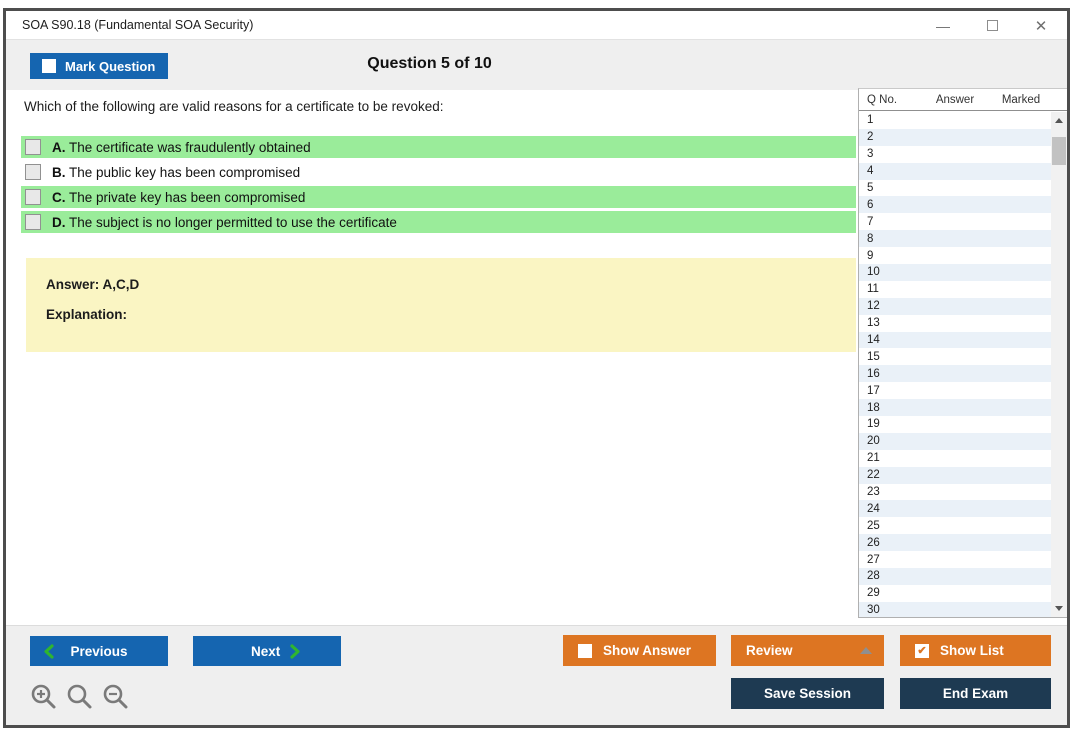 The height and width of the screenshot is (735, 1075). I want to click on list-row: 27, so click(955, 559).